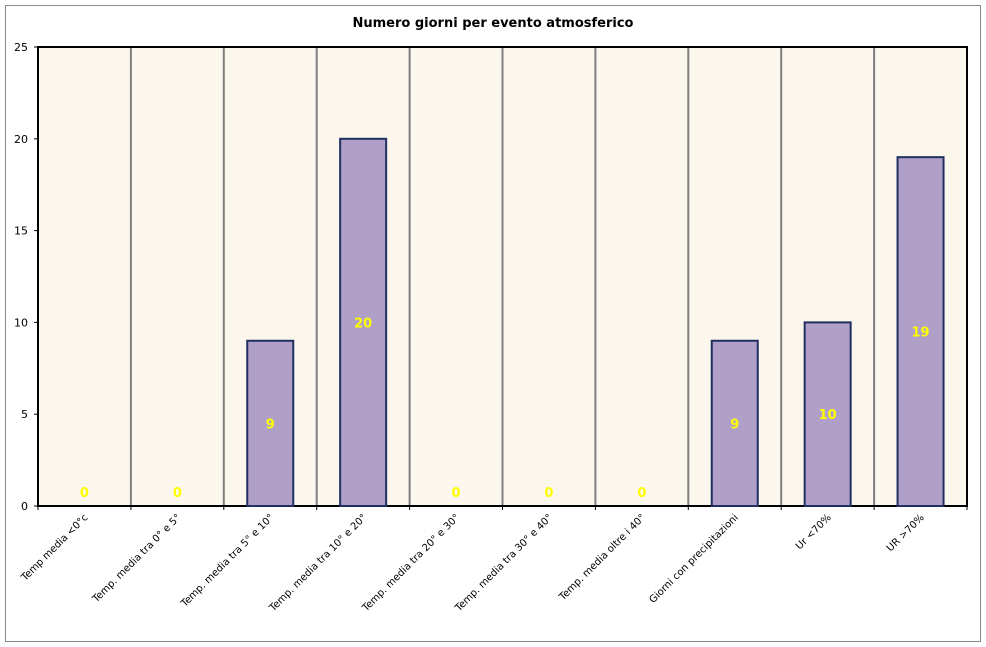  What do you see at coordinates (21, 47) in the screenshot?
I see `y-tick-label: 25` at bounding box center [21, 47].